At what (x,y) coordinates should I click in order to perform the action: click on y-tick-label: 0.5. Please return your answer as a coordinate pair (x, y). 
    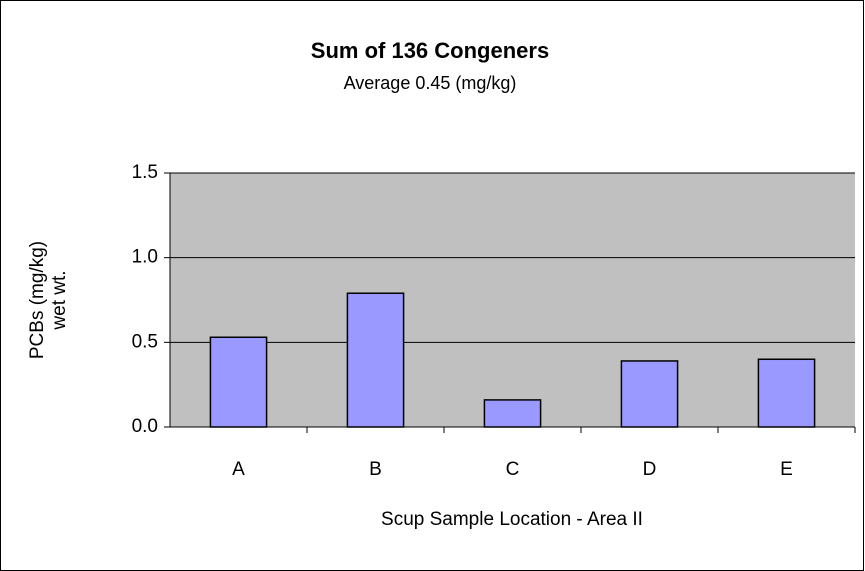
    Looking at the image, I should click on (145, 341).